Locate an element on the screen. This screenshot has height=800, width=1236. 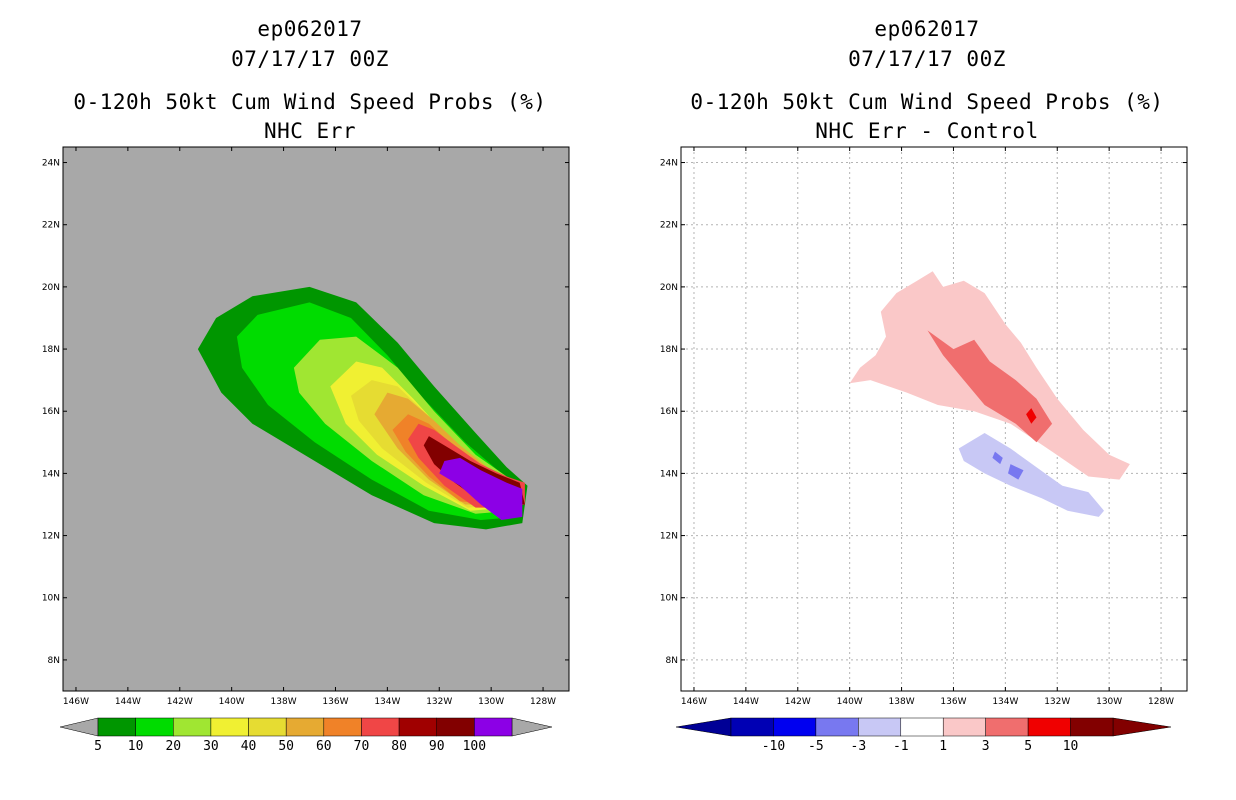
colorbar-label: 60 is located at coordinates (324, 746).